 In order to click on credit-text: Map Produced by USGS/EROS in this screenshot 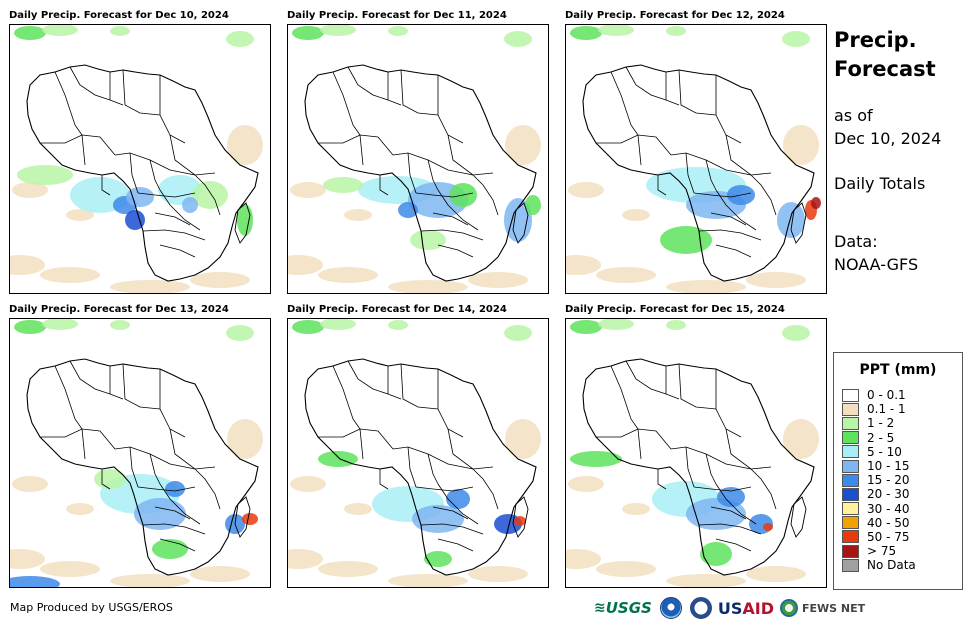, I will do `click(91, 607)`.